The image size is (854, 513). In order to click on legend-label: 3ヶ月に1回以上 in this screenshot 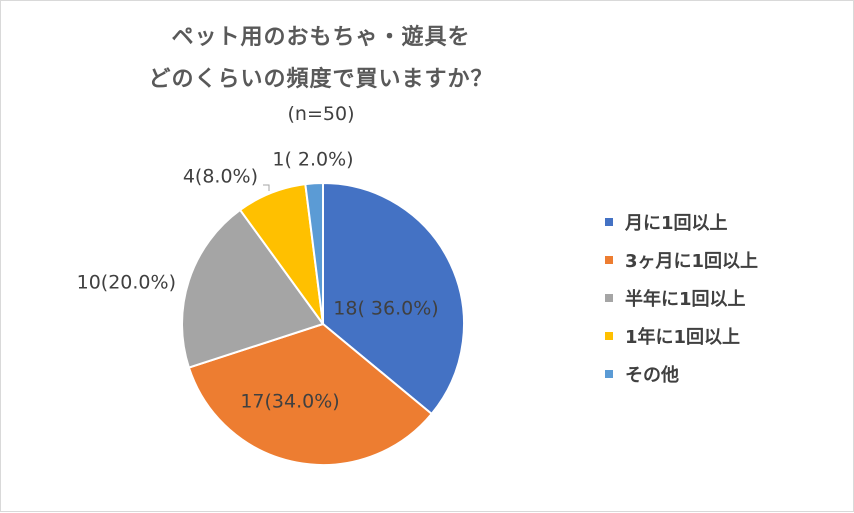, I will do `click(692, 261)`.